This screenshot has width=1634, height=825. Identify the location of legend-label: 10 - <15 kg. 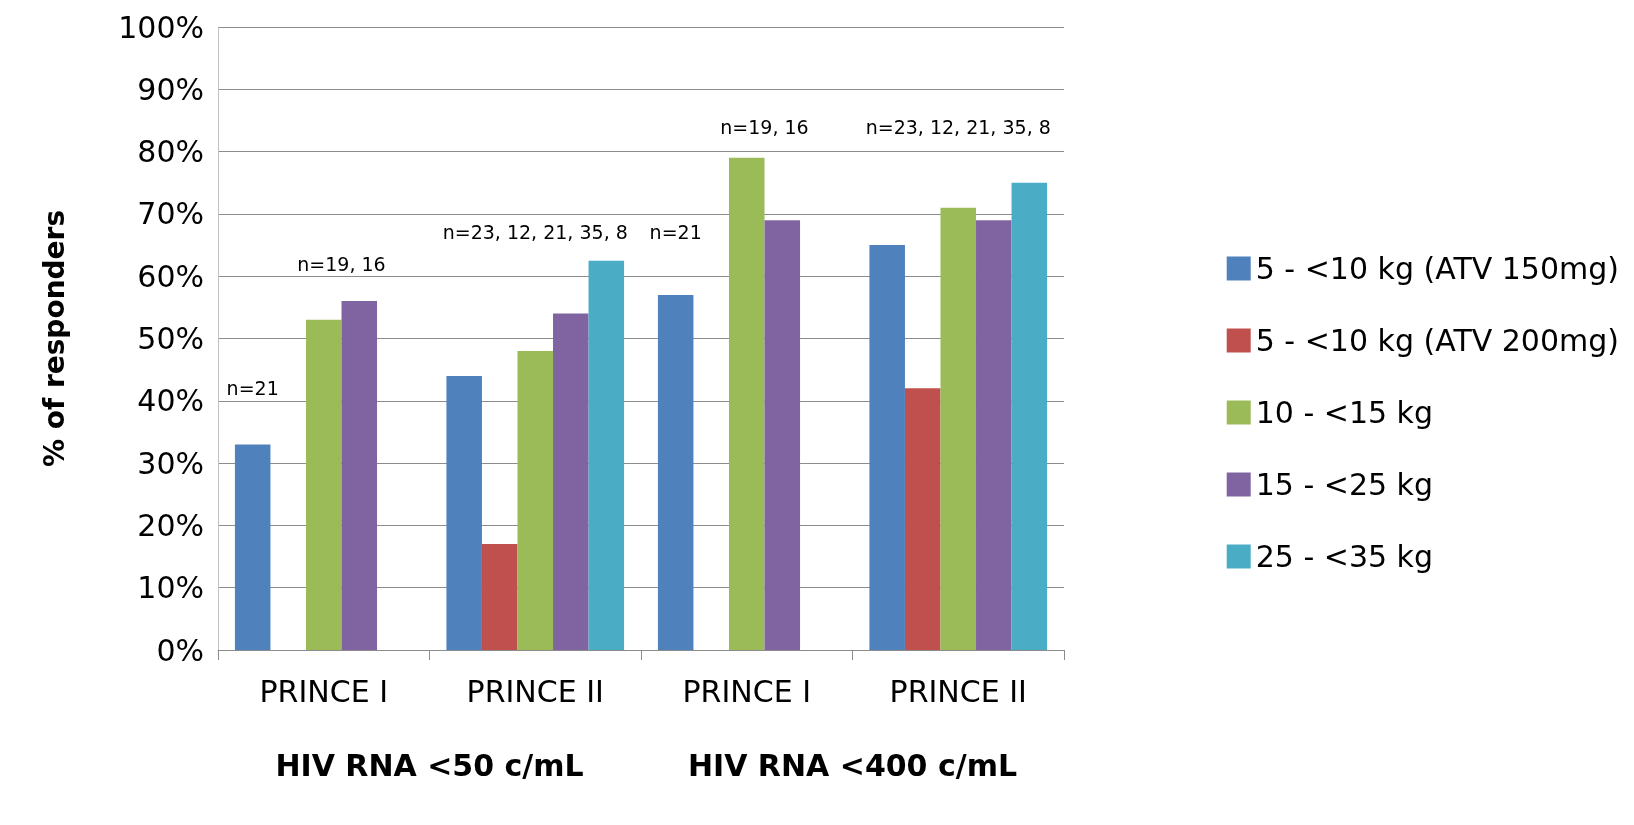
(1344, 412).